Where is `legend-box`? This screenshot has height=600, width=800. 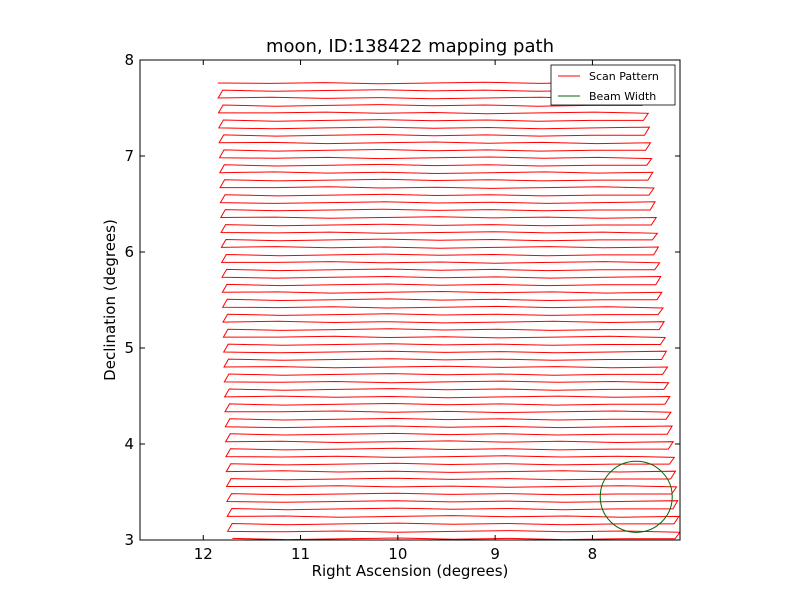
legend-box is located at coordinates (613, 85).